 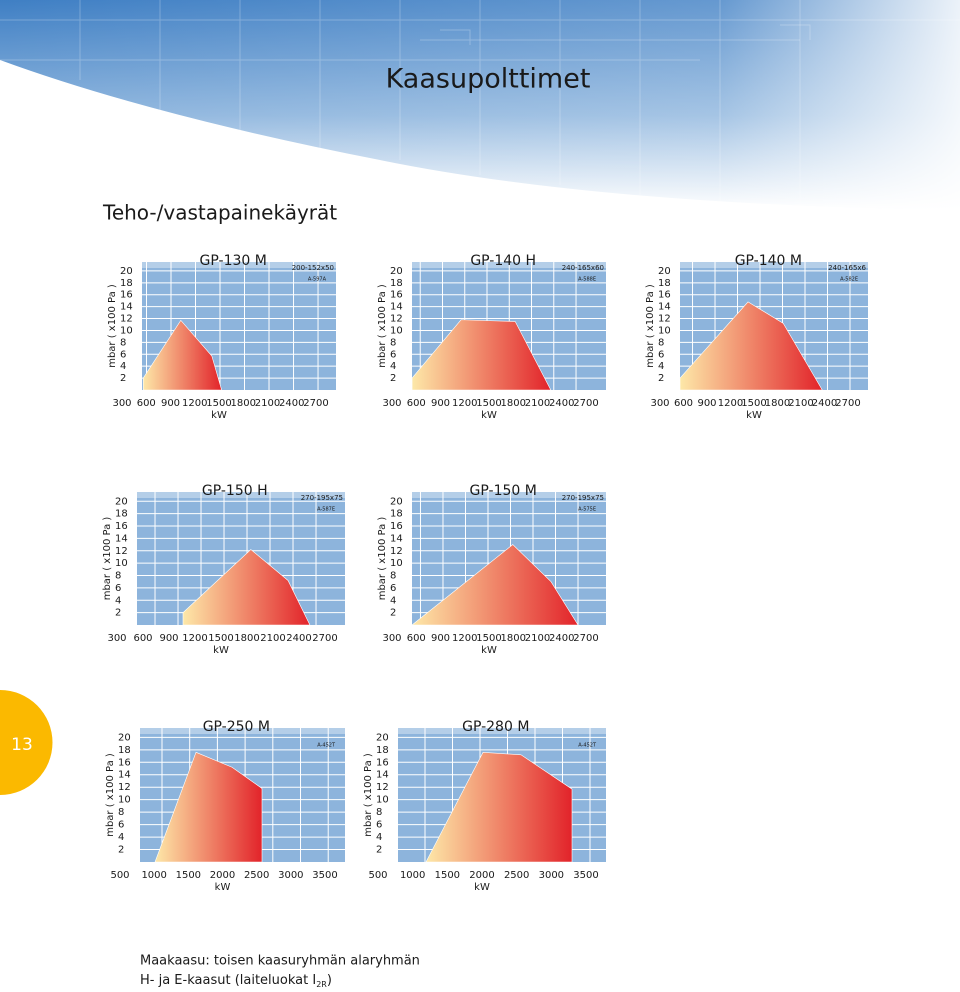 What do you see at coordinates (488, 79) in the screenshot?
I see `page-title: Kaasupolttimet` at bounding box center [488, 79].